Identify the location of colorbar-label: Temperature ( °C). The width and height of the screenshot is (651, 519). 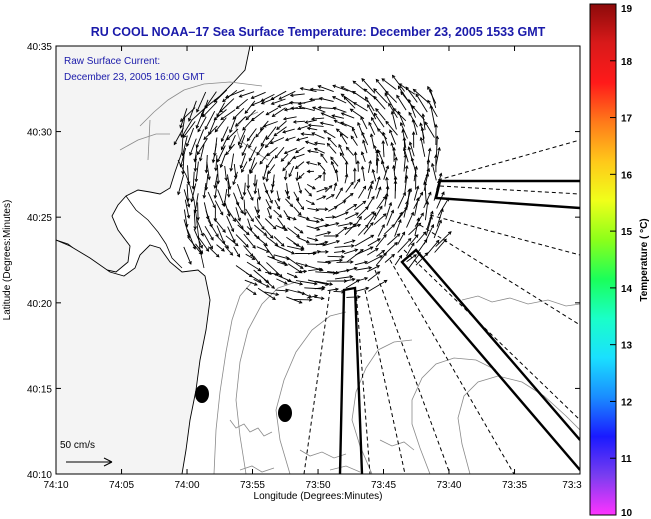
(644, 259).